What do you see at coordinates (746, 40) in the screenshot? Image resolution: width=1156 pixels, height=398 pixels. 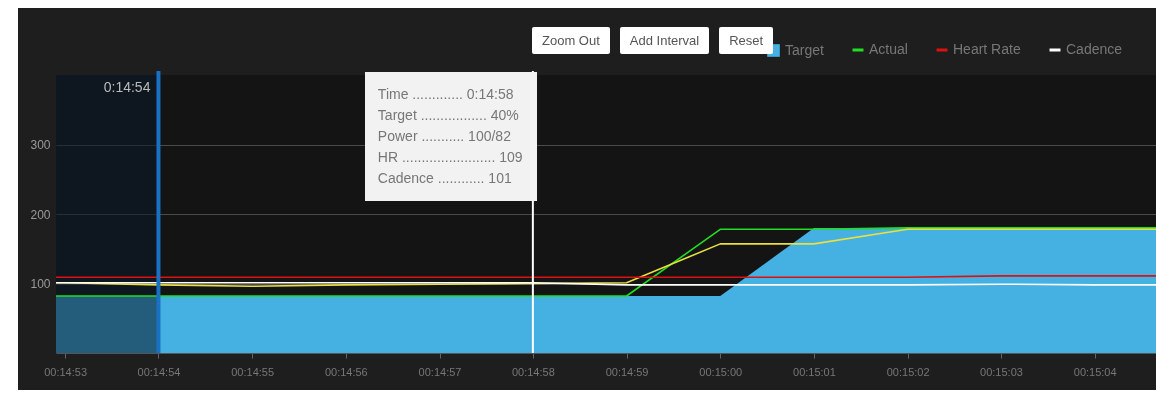 I see `text: Reset` at bounding box center [746, 40].